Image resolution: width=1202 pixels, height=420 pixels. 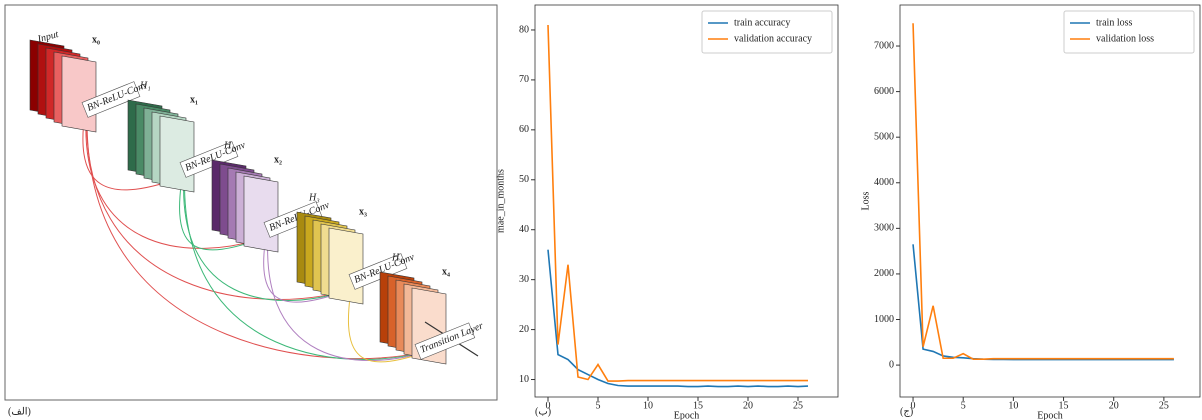 What do you see at coordinates (524, 79) in the screenshot?
I see `y-tick-label: 70` at bounding box center [524, 79].